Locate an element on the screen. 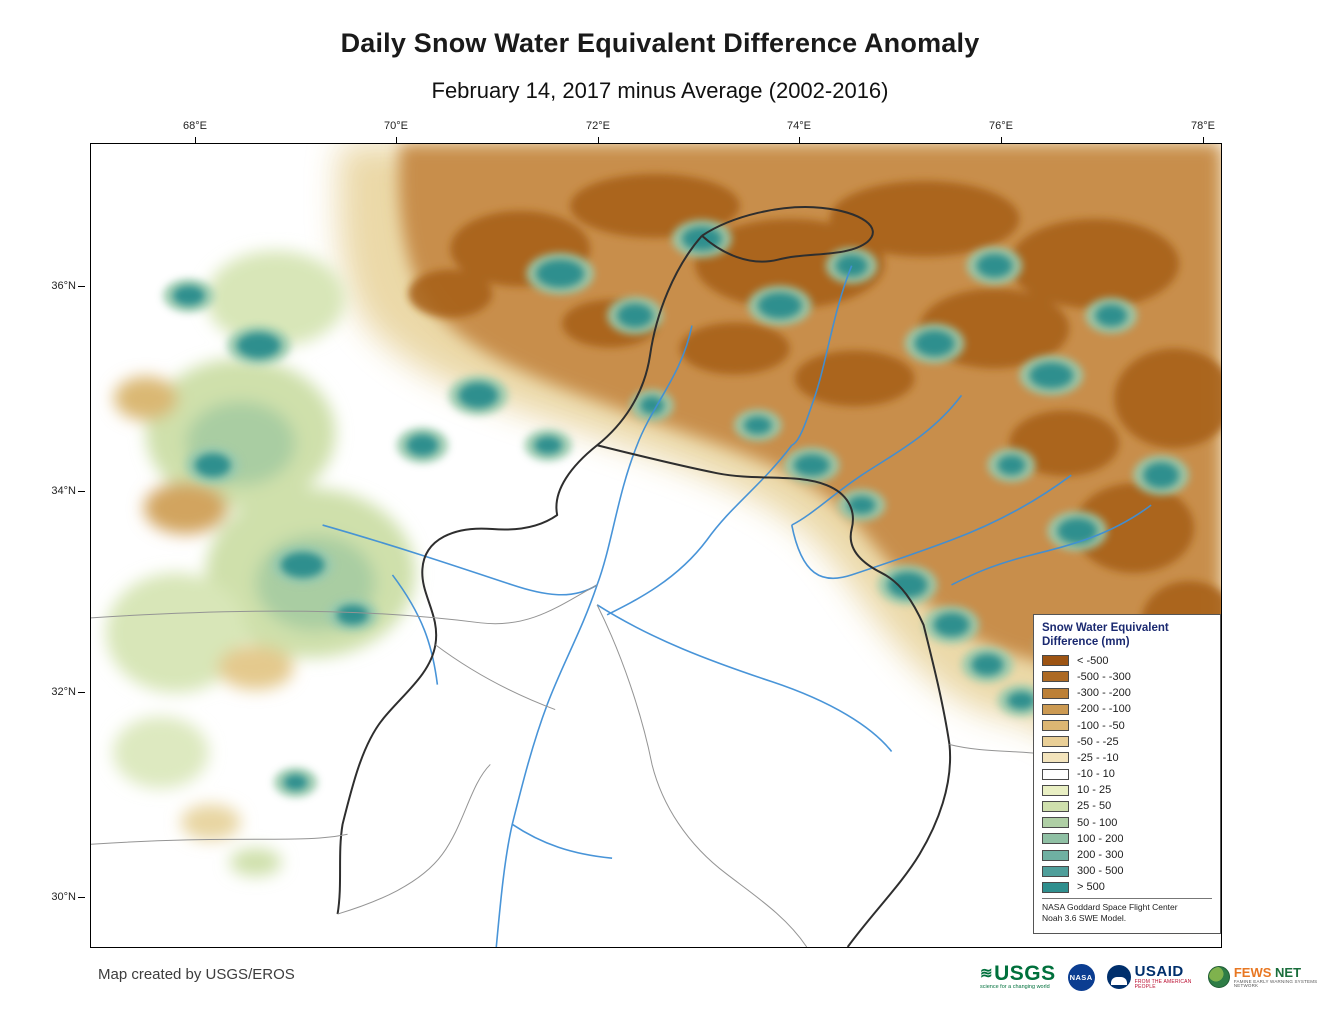 The height and width of the screenshot is (1020, 1320). legend-entry: -50 - -25 is located at coordinates (1127, 742).